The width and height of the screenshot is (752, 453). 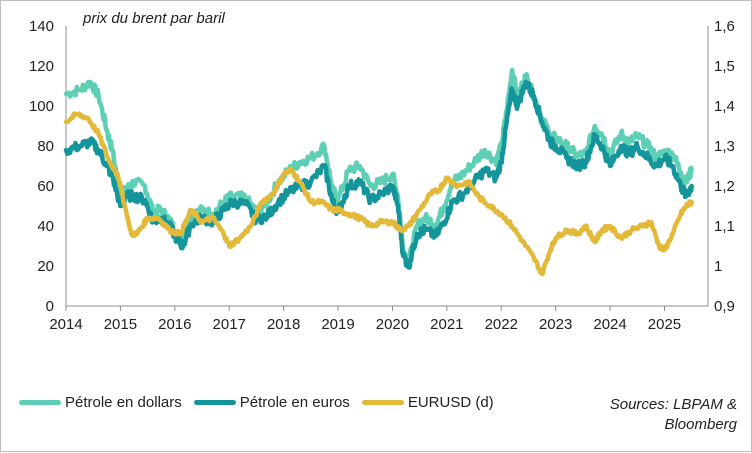 I want to click on left-tick-label: 140, so click(x=41, y=26).